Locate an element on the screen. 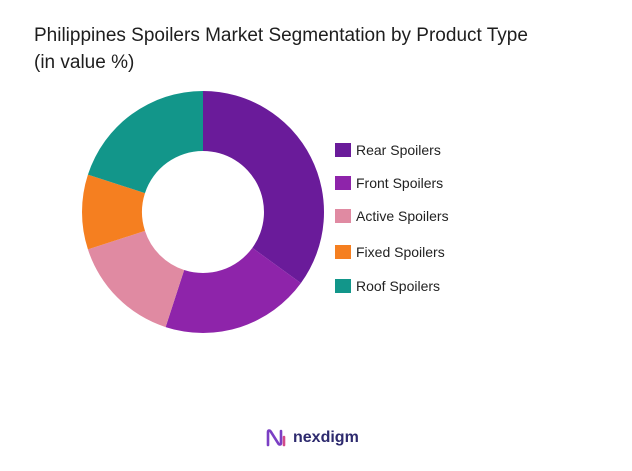 This screenshot has width=632, height=471. chart-title-line2: (in value %) is located at coordinates (84, 62).